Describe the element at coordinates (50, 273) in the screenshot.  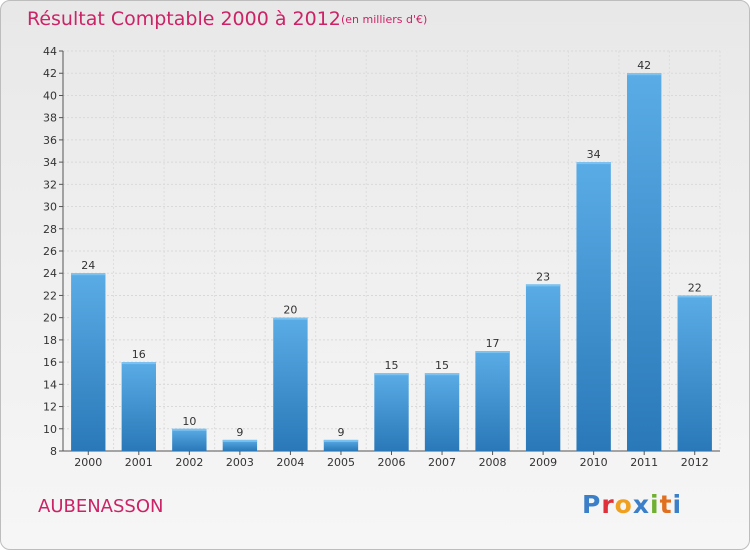
I see `y-tick-label: 24` at that location.